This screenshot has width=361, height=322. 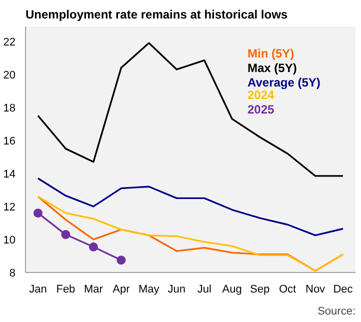 I want to click on y-tick-label: 12, so click(x=9, y=207).